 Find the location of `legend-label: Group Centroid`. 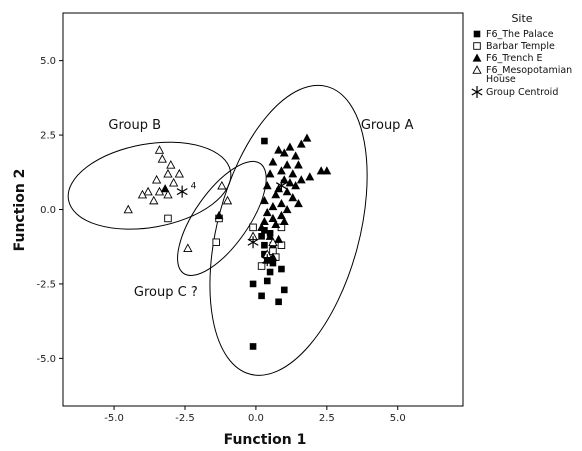

legend-label: Group Centroid is located at coordinates (522, 92).